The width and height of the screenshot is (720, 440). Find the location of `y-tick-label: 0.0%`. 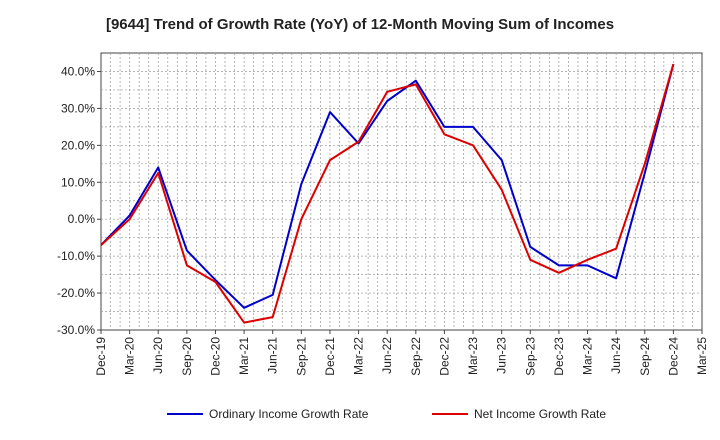

y-tick-label: 0.0% is located at coordinates (82, 219).